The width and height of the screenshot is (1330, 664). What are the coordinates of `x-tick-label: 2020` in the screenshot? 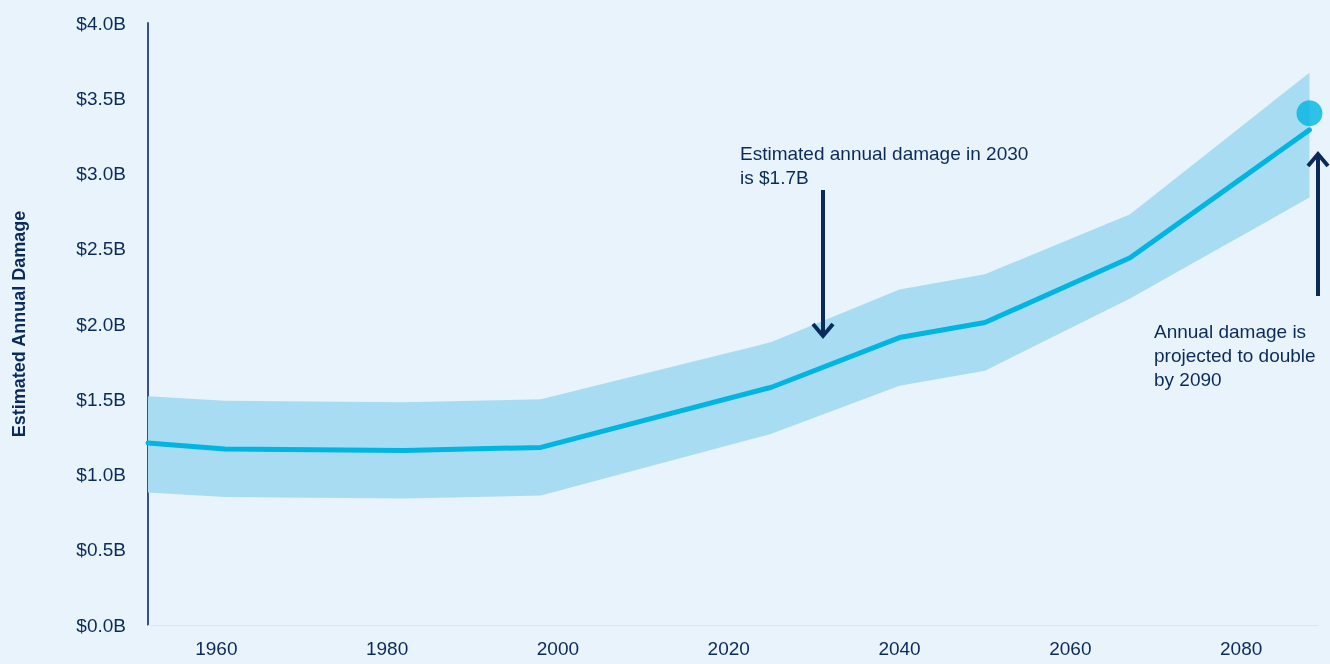 It's located at (728, 648).